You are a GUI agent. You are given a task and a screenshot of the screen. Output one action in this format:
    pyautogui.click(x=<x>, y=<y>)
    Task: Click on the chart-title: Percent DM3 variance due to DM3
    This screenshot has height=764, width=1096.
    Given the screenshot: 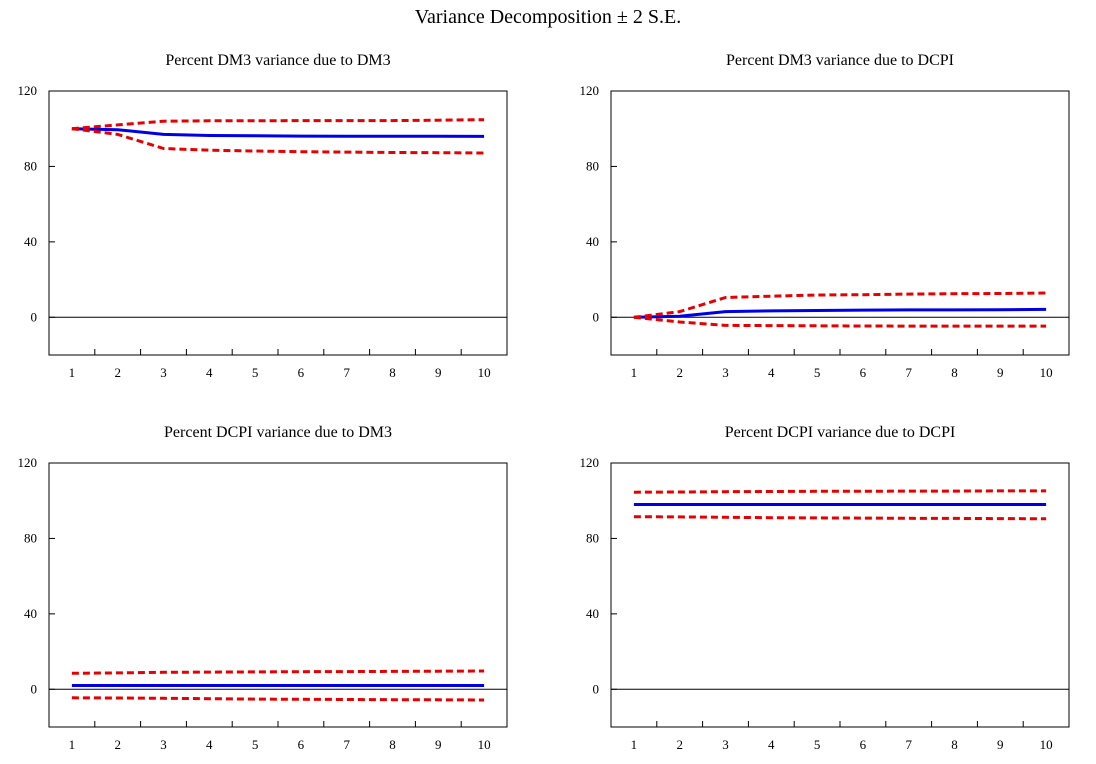 What is the action you would take?
    pyautogui.click(x=277, y=60)
    